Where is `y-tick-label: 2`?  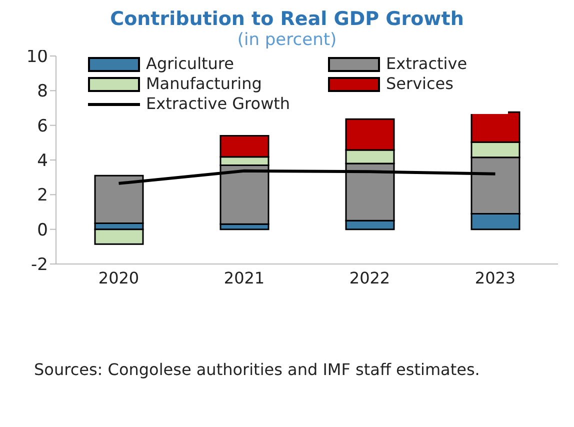
y-tick-label: 2 is located at coordinates (42, 196).